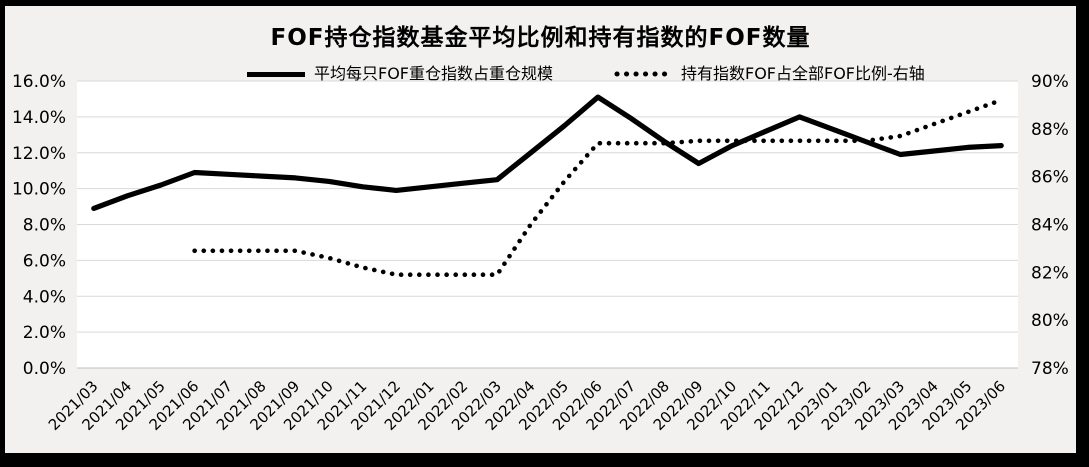  What do you see at coordinates (1050, 82) in the screenshot?
I see `right-axis-tick: 90%` at bounding box center [1050, 82].